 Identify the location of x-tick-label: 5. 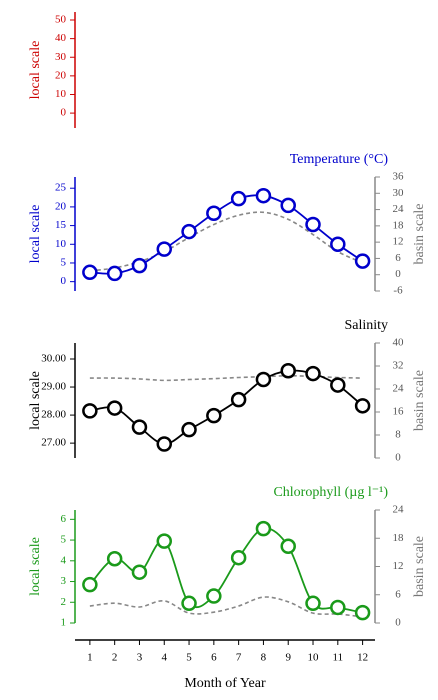
(189, 658).